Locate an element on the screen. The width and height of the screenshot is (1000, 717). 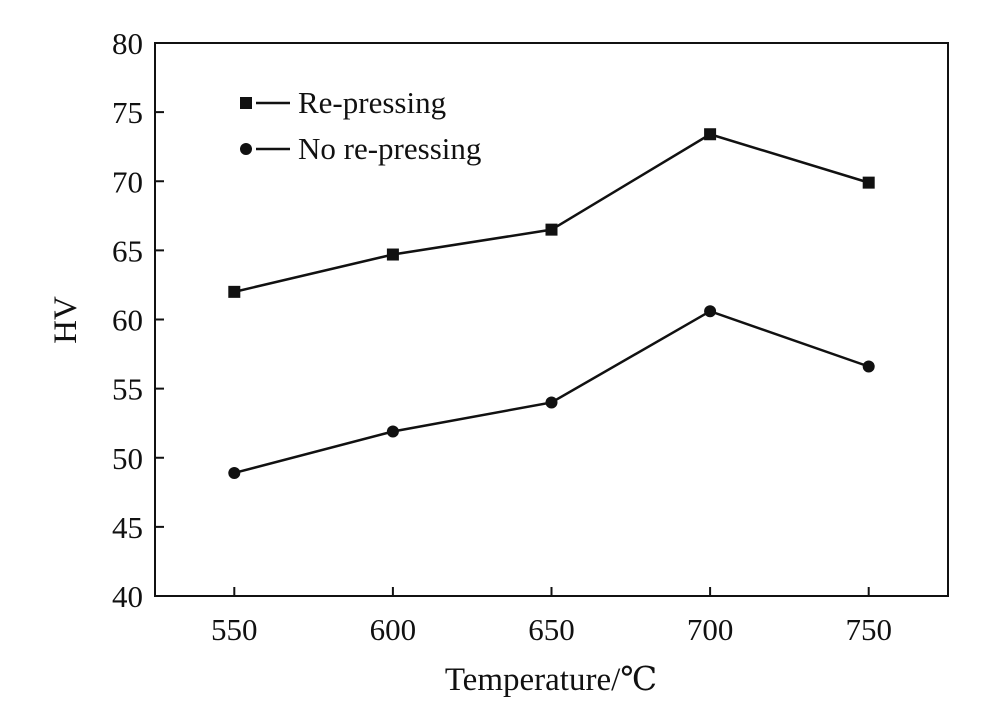
legend-label: No re-pressing is located at coordinates (389, 148).